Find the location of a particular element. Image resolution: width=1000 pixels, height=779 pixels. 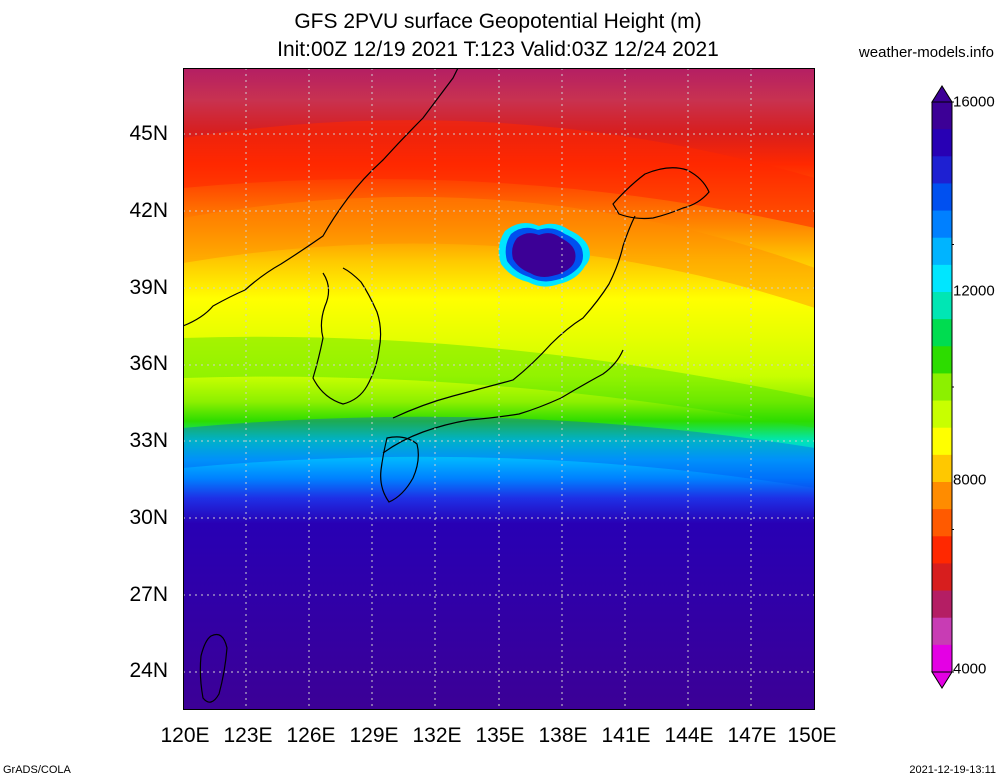

coast-korea is located at coordinates (347, 336).